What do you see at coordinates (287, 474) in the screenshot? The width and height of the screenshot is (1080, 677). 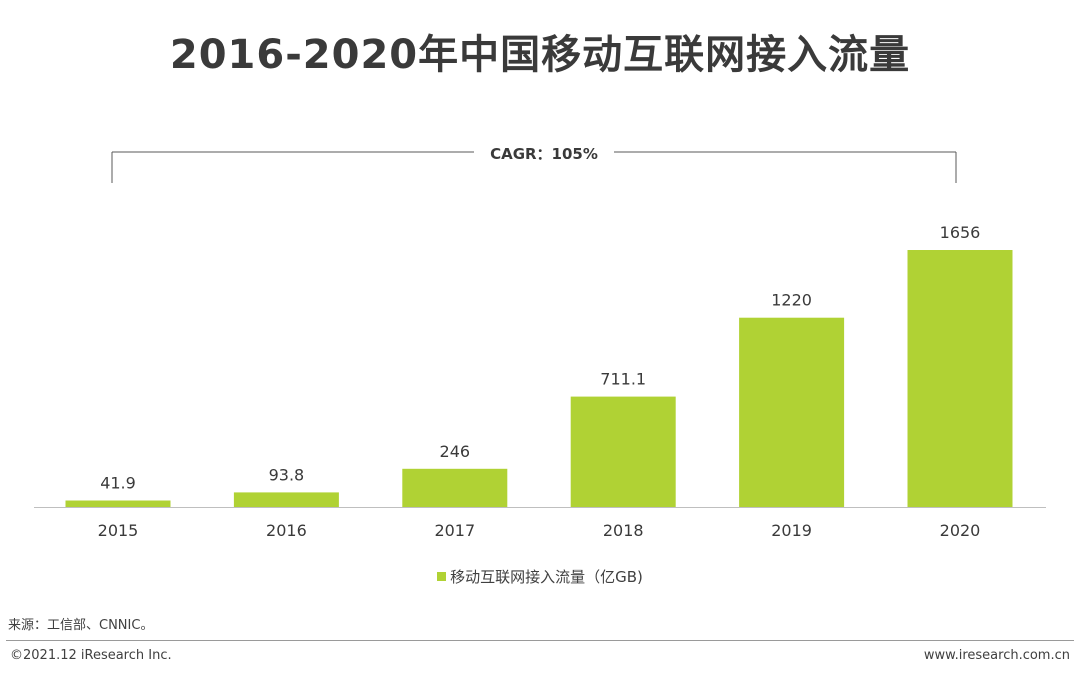 I see `data-label-2016: 93.8` at bounding box center [287, 474].